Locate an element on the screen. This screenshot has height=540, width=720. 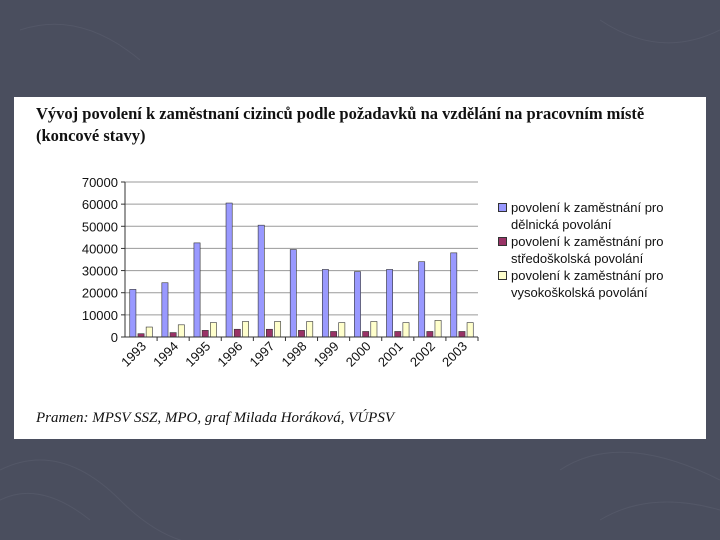
y-tick-label: 50000 is located at coordinates (100, 226).